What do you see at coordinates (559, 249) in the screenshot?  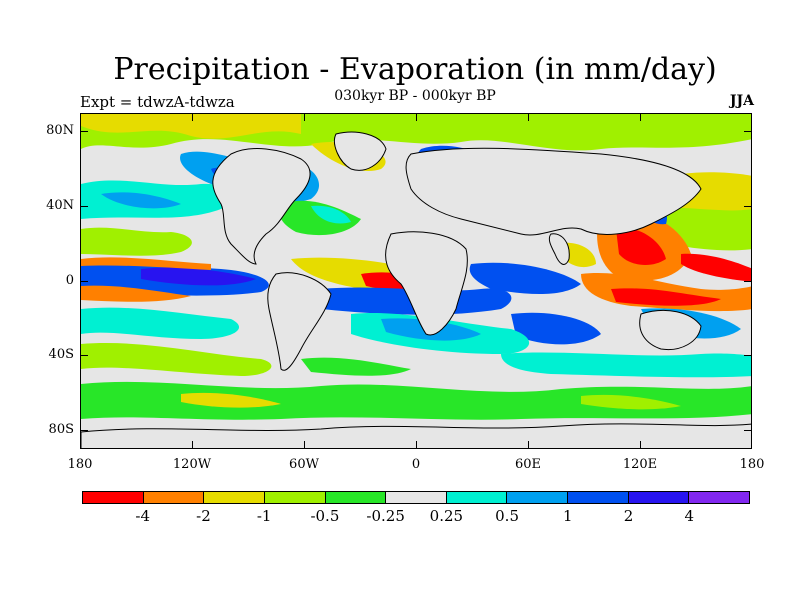 I see `continent-india` at bounding box center [559, 249].